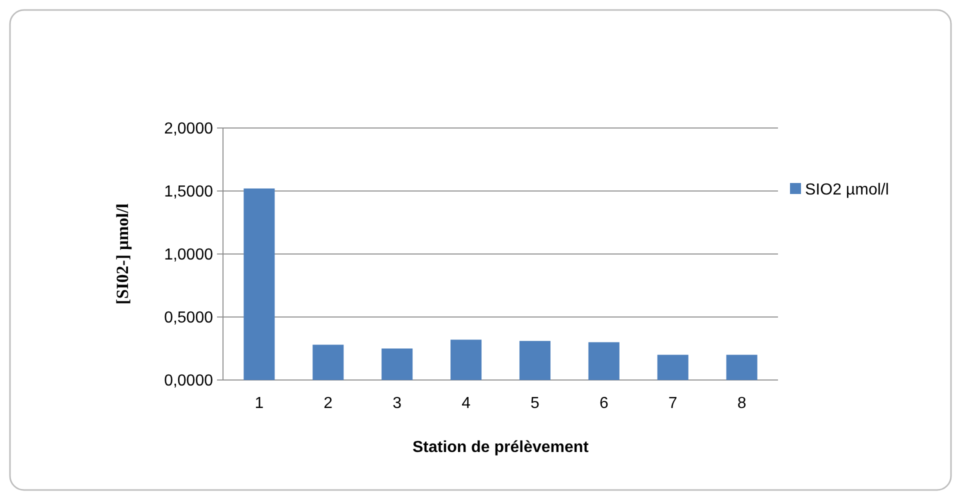 The width and height of the screenshot is (963, 500). What do you see at coordinates (535, 403) in the screenshot?
I see `x-tick-label: 5` at bounding box center [535, 403].